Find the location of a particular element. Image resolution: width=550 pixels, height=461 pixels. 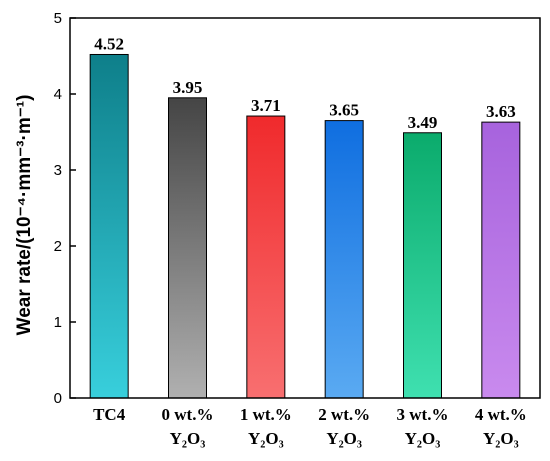

data-label-2: 3.71 is located at coordinates (266, 105).